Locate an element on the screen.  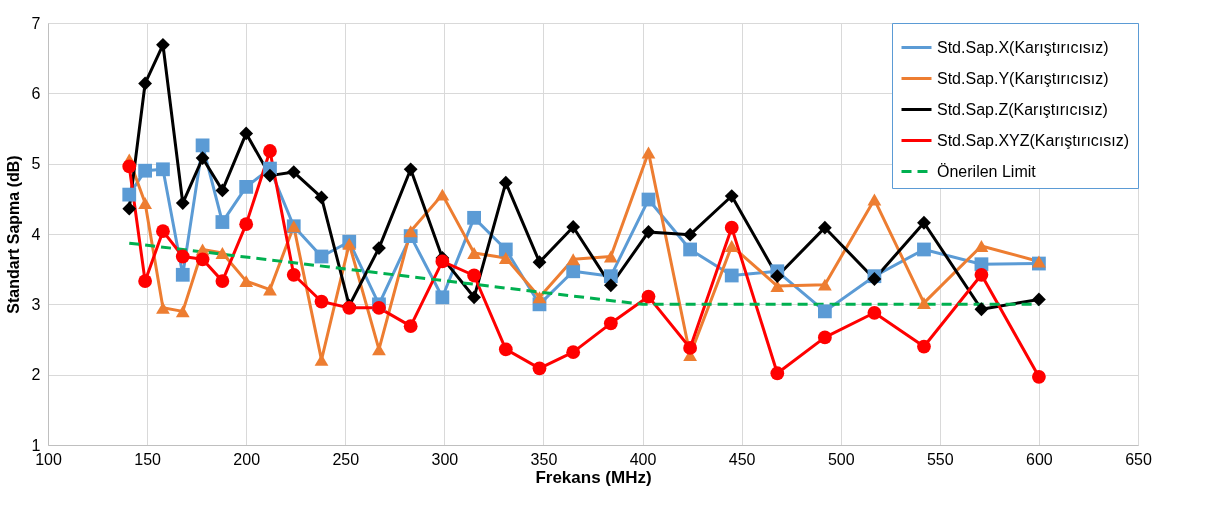
y-tick-label: 4 is located at coordinates (36, 234).